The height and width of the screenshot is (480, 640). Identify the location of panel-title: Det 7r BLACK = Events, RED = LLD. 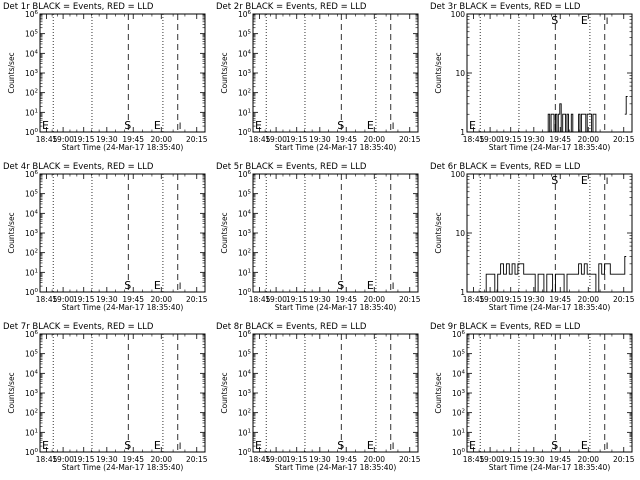
(78, 327).